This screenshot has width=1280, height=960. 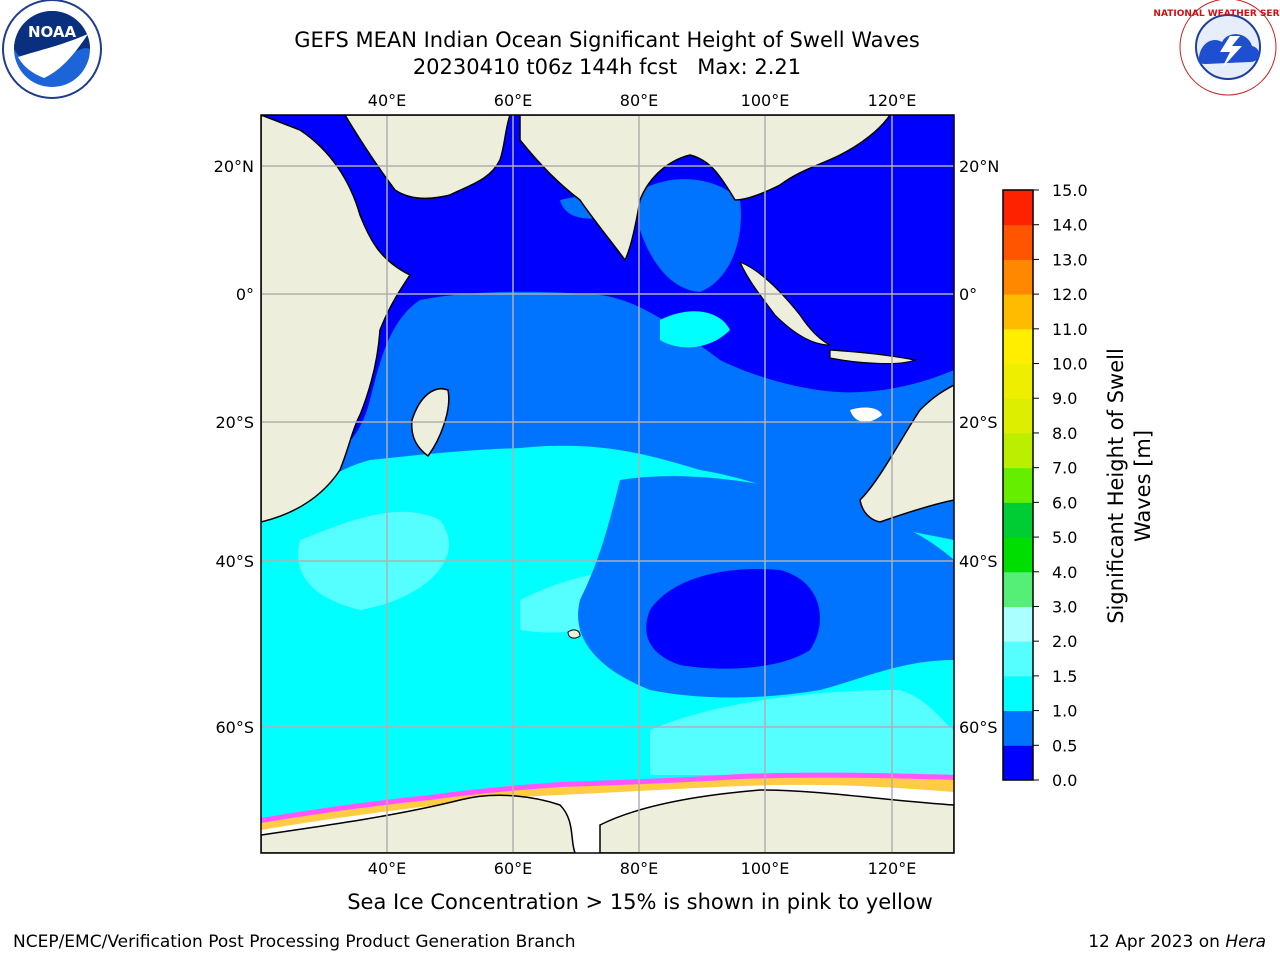 What do you see at coordinates (979, 447) in the screenshot?
I see `lat-ticks-right: 20°N 0° 20°S 40°S 60°S` at bounding box center [979, 447].